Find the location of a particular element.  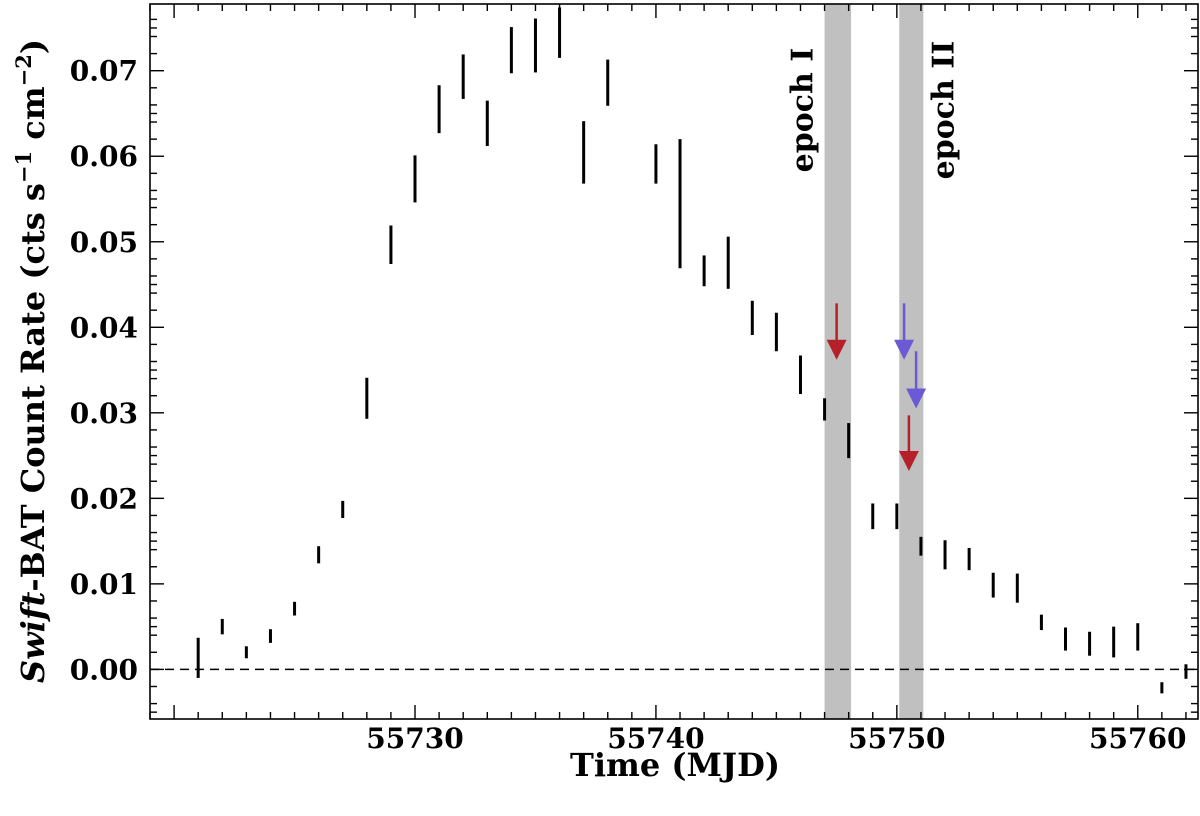

y-axis-title-italic: Swift is located at coordinates (33, 637).